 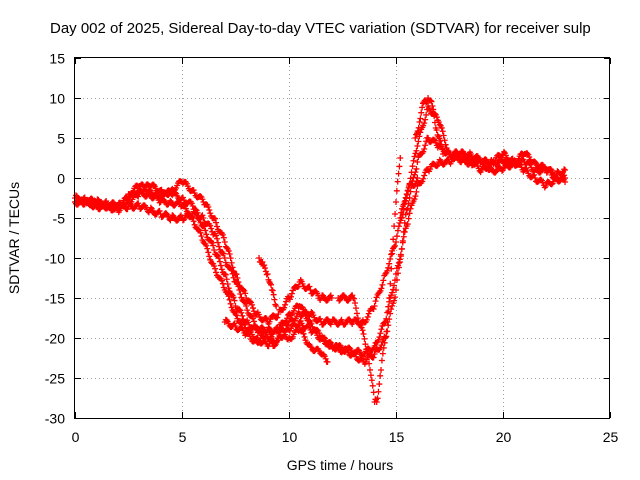 What do you see at coordinates (611, 437) in the screenshot?
I see `x-tick-label: 25` at bounding box center [611, 437].